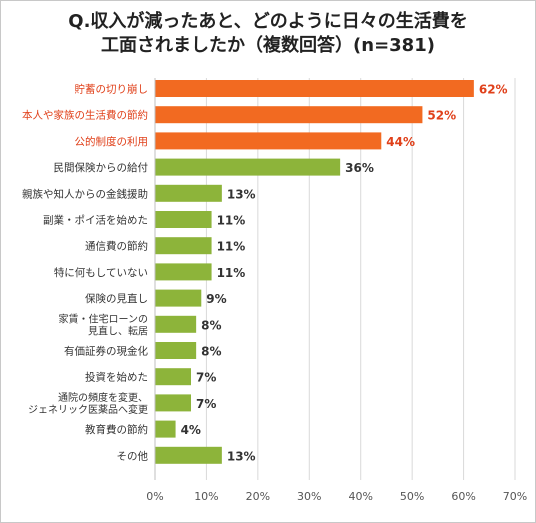 The width and height of the screenshot is (536, 523). Describe the element at coordinates (133, 455) in the screenshot. I see `category-label-14: その他` at that location.